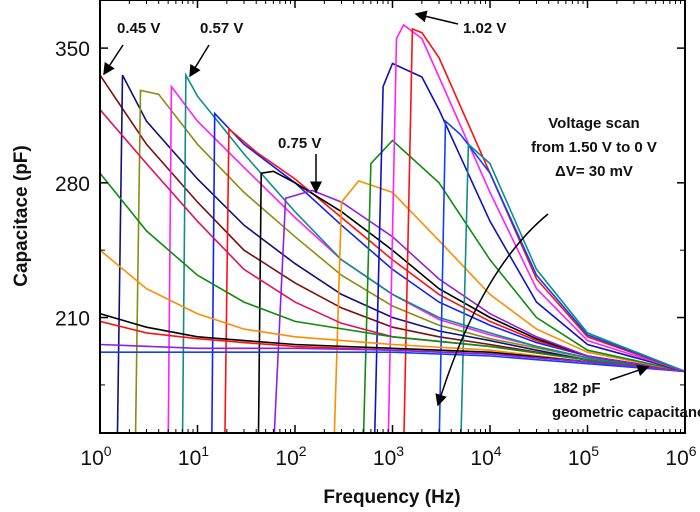 This screenshot has height=512, width=700. What do you see at coordinates (577, 388) in the screenshot?
I see `annotation-geo-line1: 182 pF` at bounding box center [577, 388].